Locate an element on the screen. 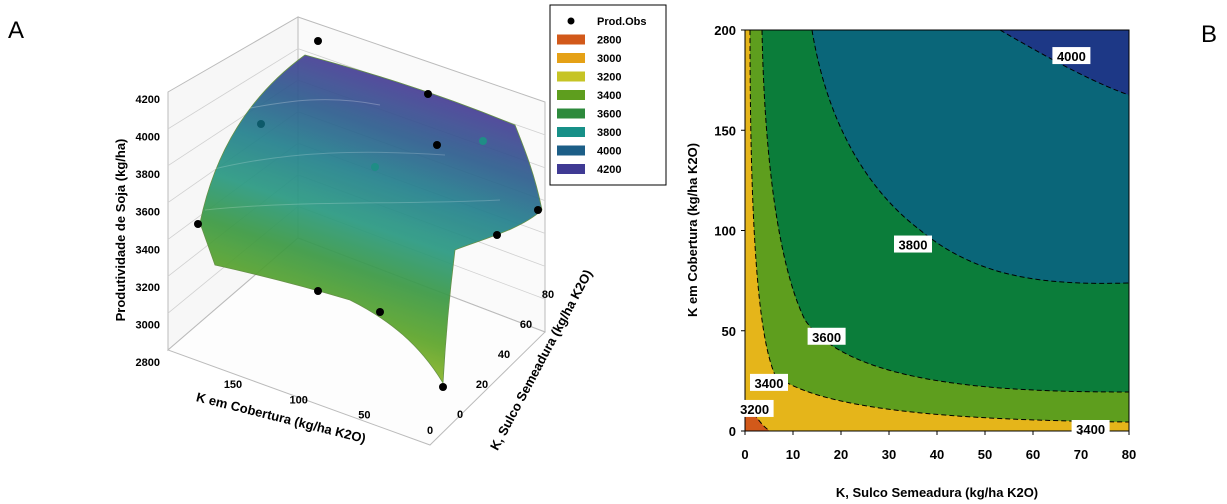 This screenshot has height=504, width=1227. z-tick-label: 3600 is located at coordinates (148, 213).